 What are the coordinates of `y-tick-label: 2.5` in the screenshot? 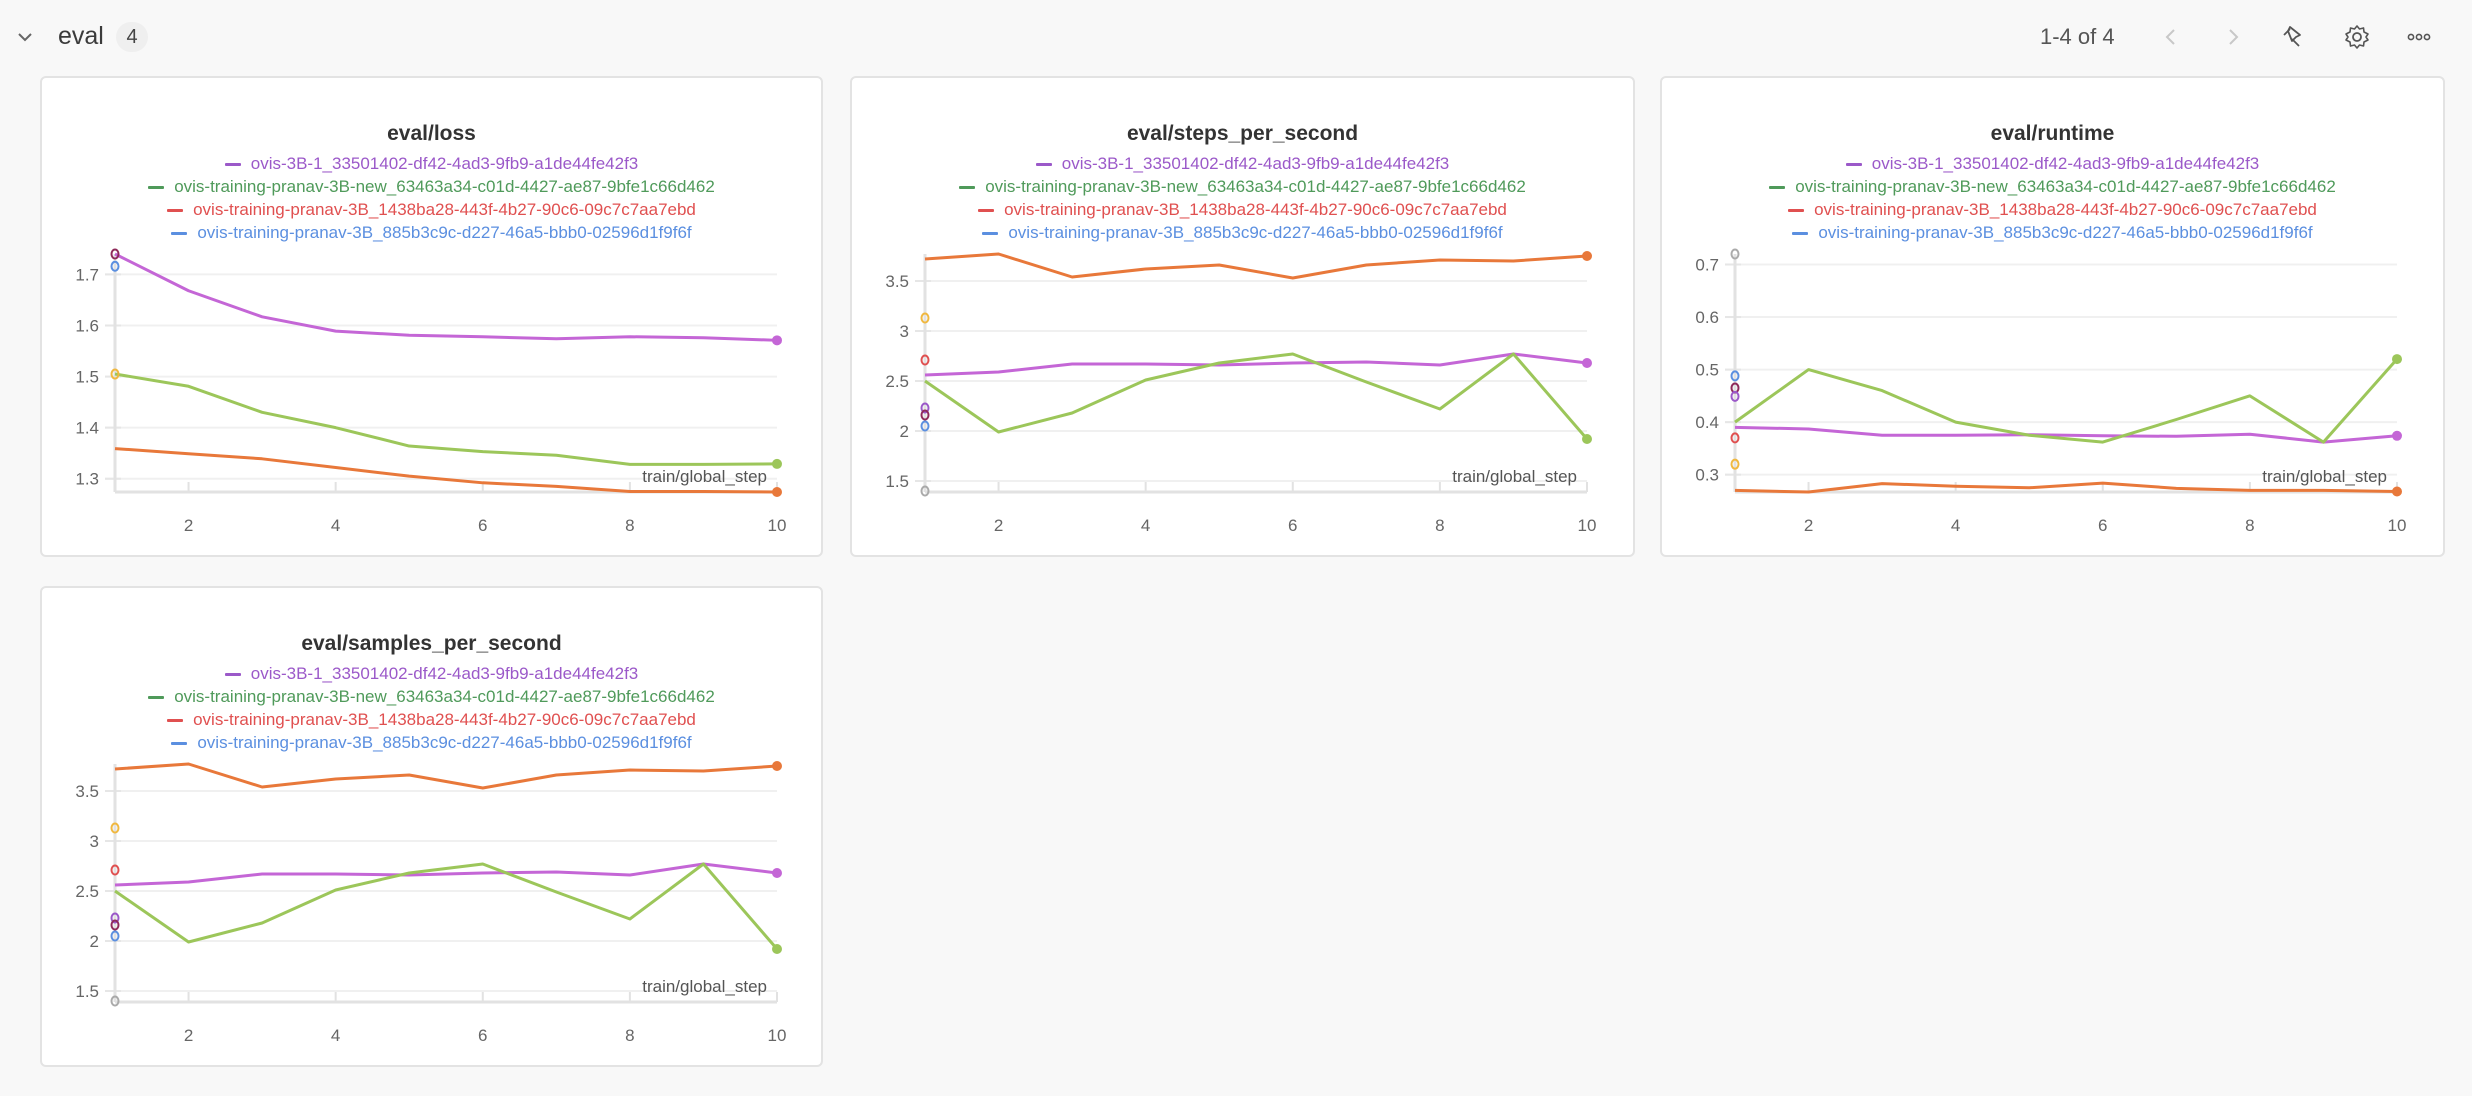 It's located at (897, 381).